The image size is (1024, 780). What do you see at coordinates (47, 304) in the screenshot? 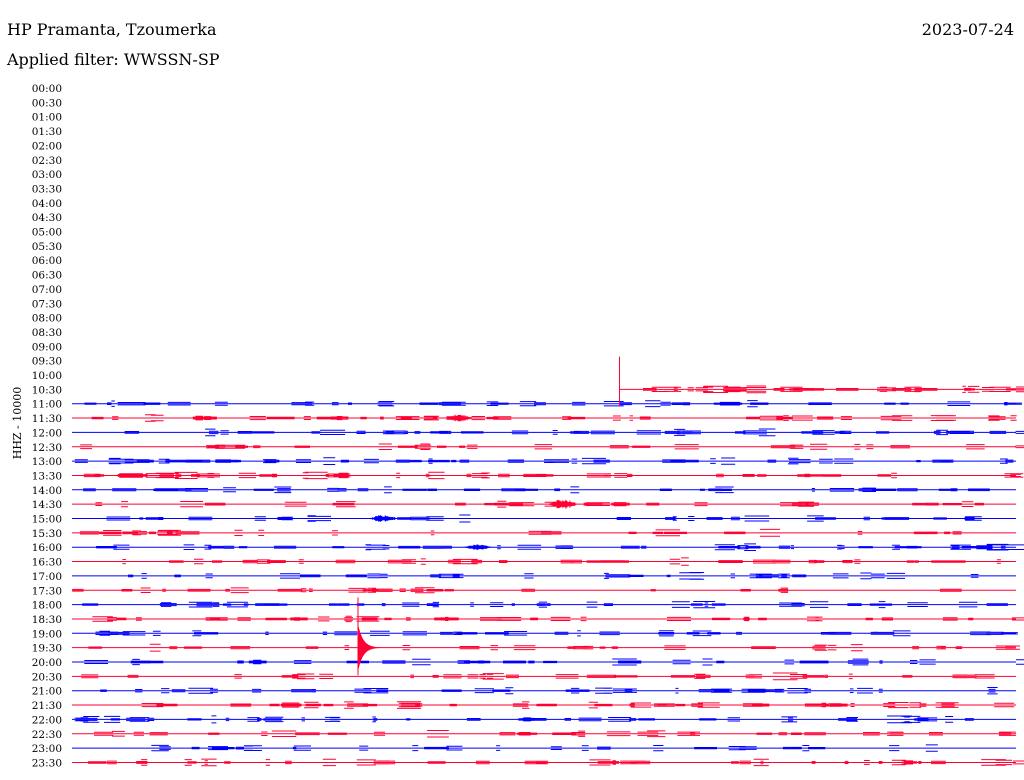
I see `time-tick-0730: 07:30` at bounding box center [47, 304].